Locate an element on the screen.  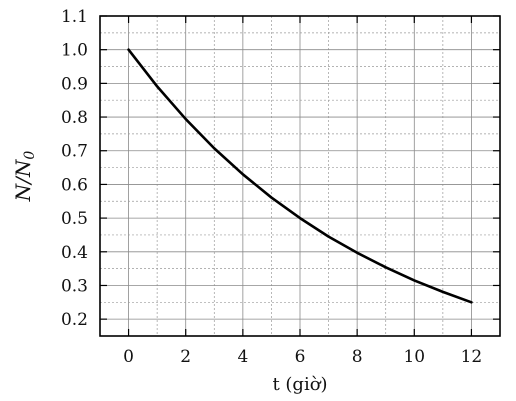
x-tick-label: 10 is located at coordinates (414, 357).